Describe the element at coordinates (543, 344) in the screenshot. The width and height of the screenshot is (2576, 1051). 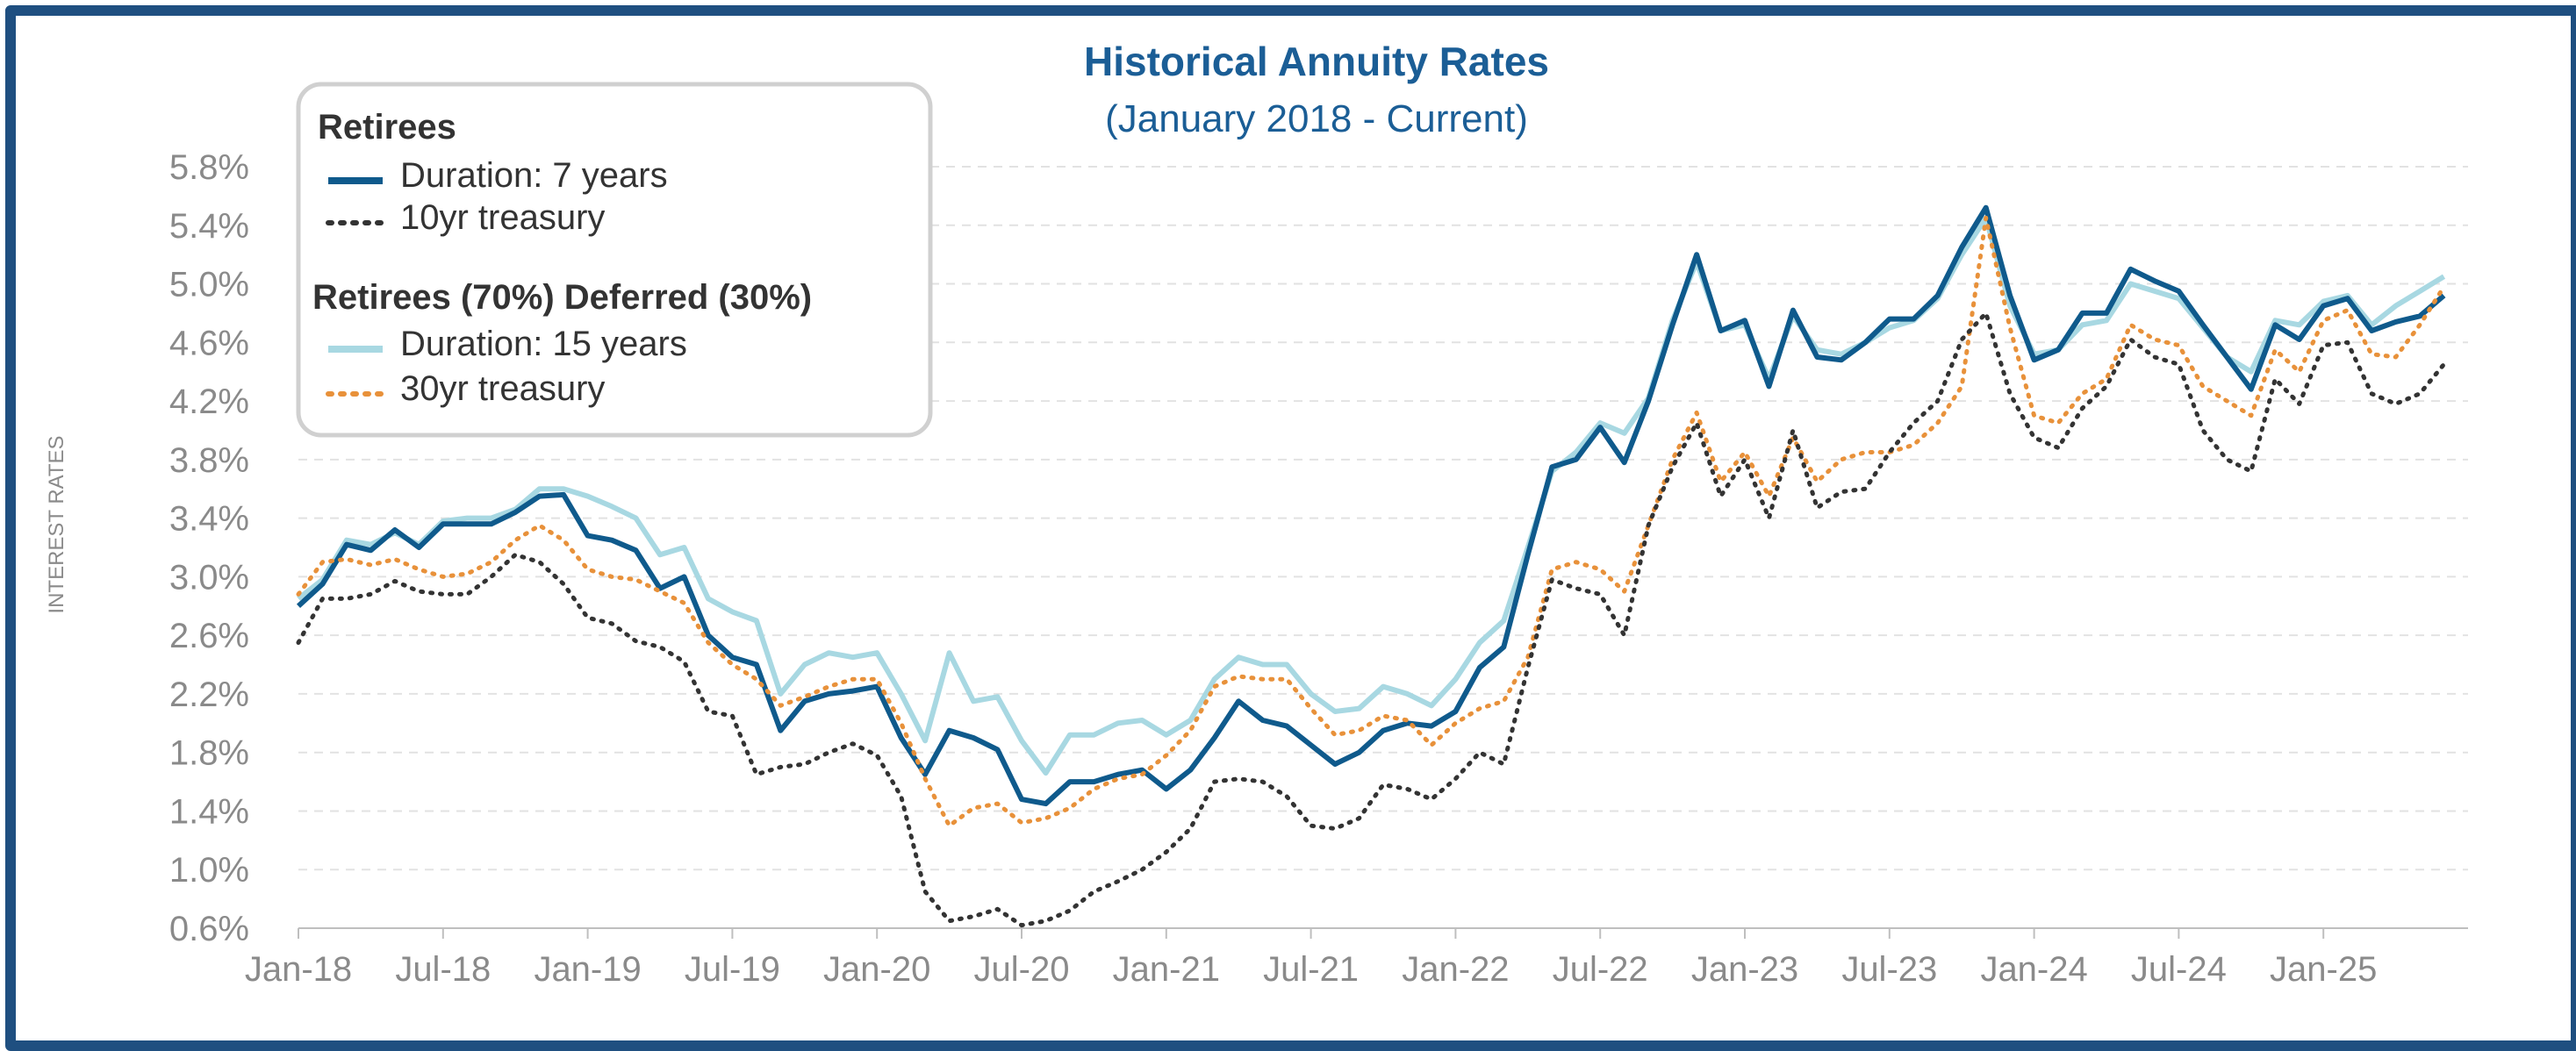
I see `legend-label-15yr: Duration: 15 years` at that location.